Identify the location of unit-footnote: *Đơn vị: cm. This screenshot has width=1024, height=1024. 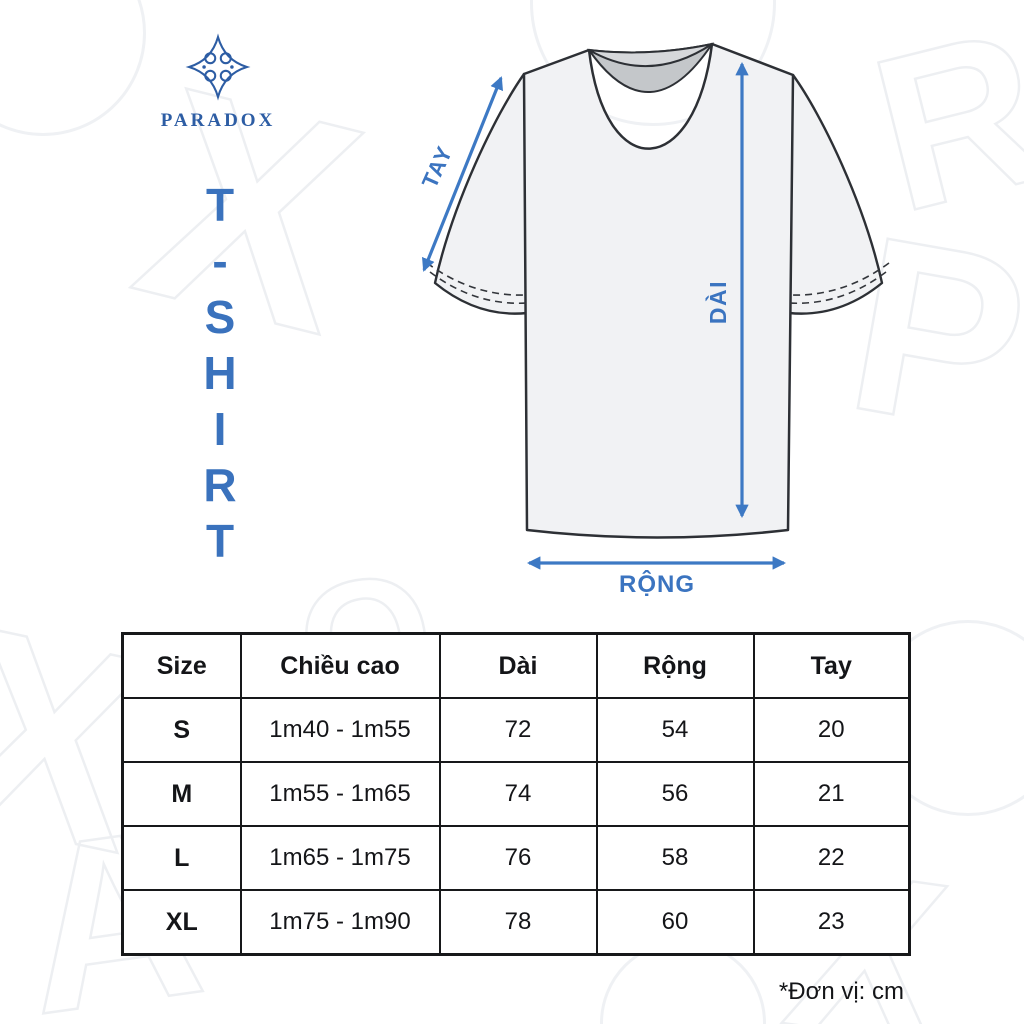
(841, 991).